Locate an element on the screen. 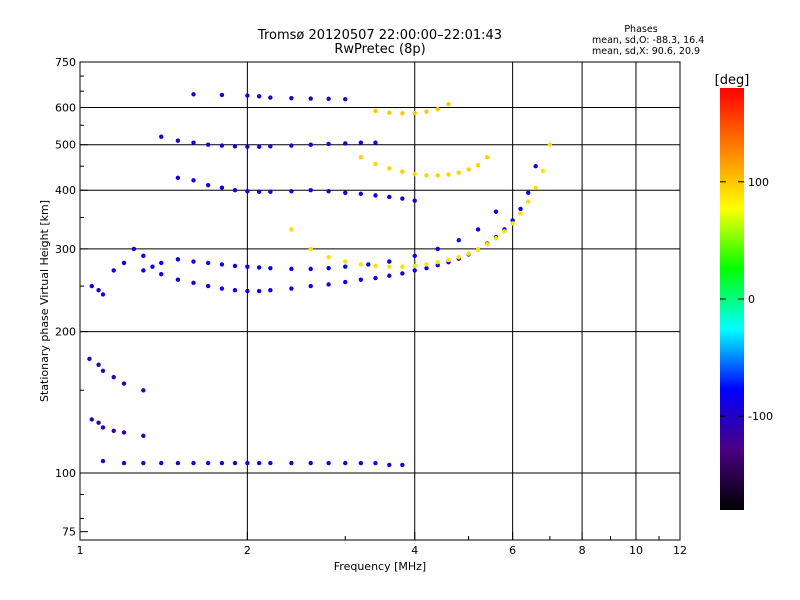  phases-heading: Phases is located at coordinates (640, 29).